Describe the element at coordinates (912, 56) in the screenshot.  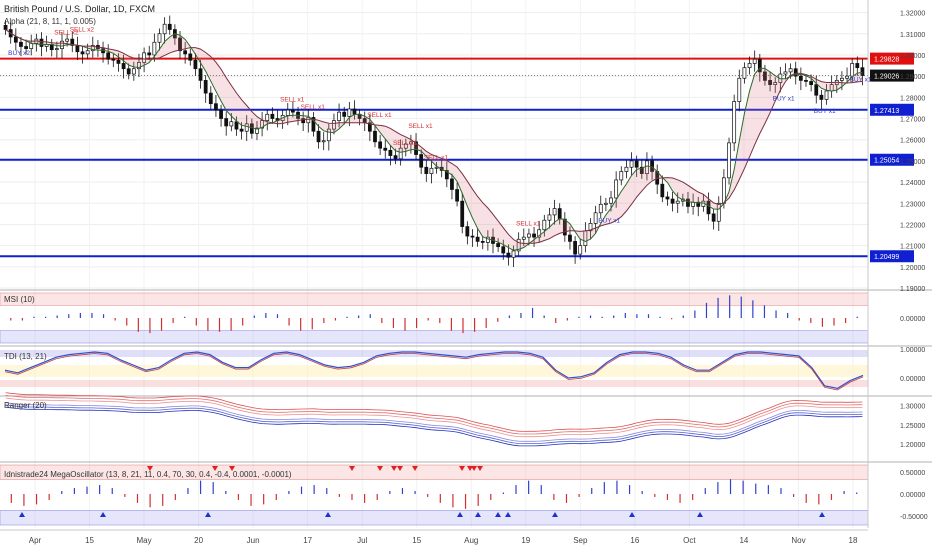
I see `price-tick-label: 1.30000` at that location.